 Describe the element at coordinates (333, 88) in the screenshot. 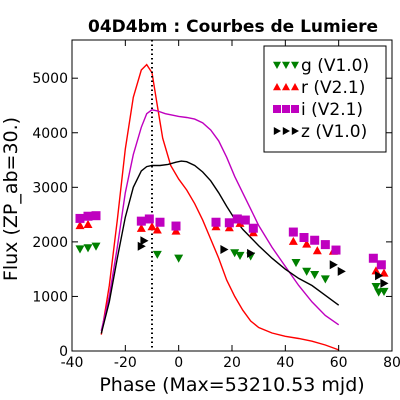

I see `legend-label-1: r (V2.1)` at that location.